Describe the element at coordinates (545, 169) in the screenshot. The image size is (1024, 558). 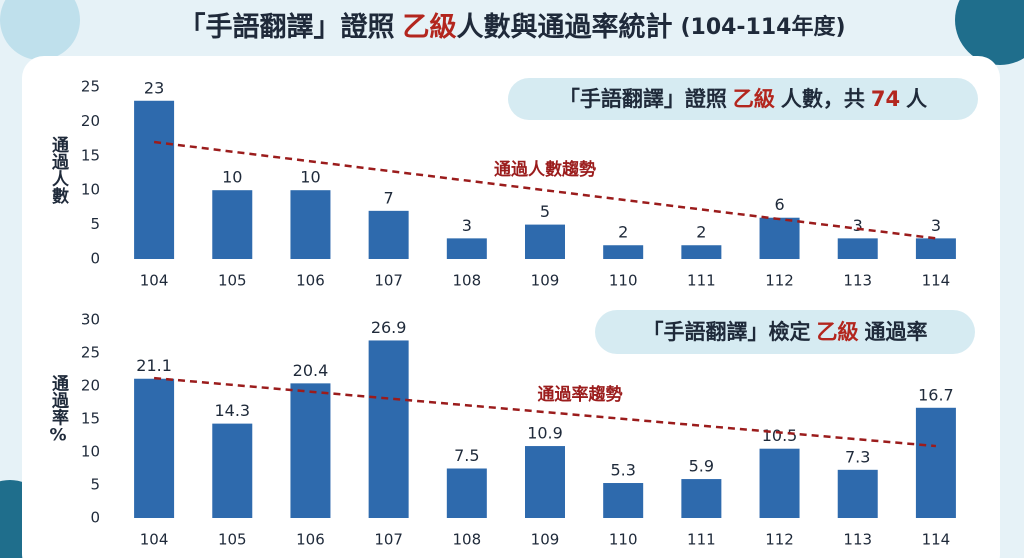
I see `trend-label: 通過人數趨勢` at that location.